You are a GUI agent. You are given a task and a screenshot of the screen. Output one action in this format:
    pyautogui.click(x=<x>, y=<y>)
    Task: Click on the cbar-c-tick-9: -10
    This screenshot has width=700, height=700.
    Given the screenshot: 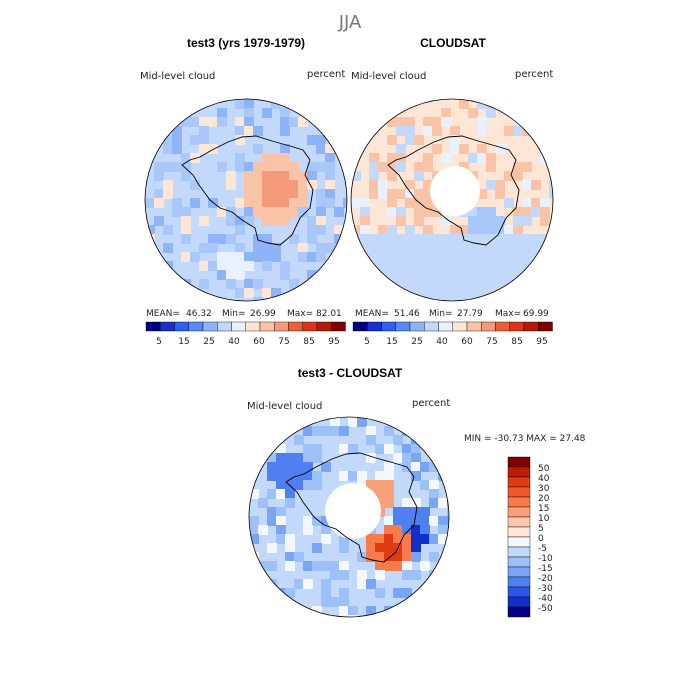 What is the action you would take?
    pyautogui.click(x=545, y=559)
    